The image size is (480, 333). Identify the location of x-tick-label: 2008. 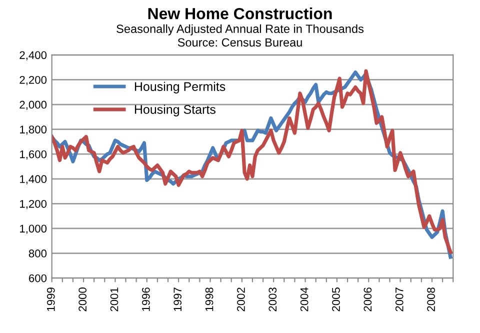
(431, 300).